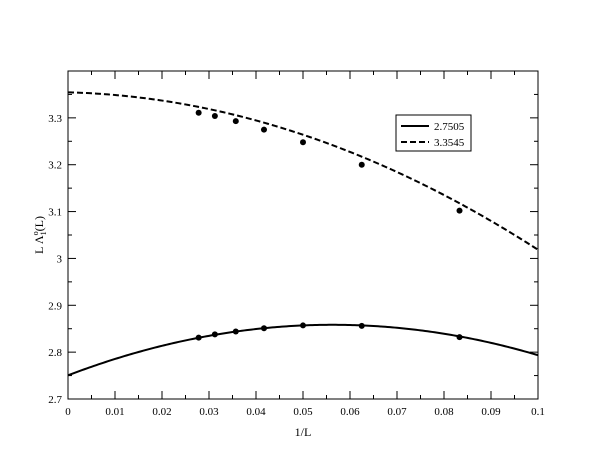 This screenshot has width=605, height=468. What do you see at coordinates (55, 213) in the screenshot?
I see `y-tick-label: 3.1` at bounding box center [55, 213].